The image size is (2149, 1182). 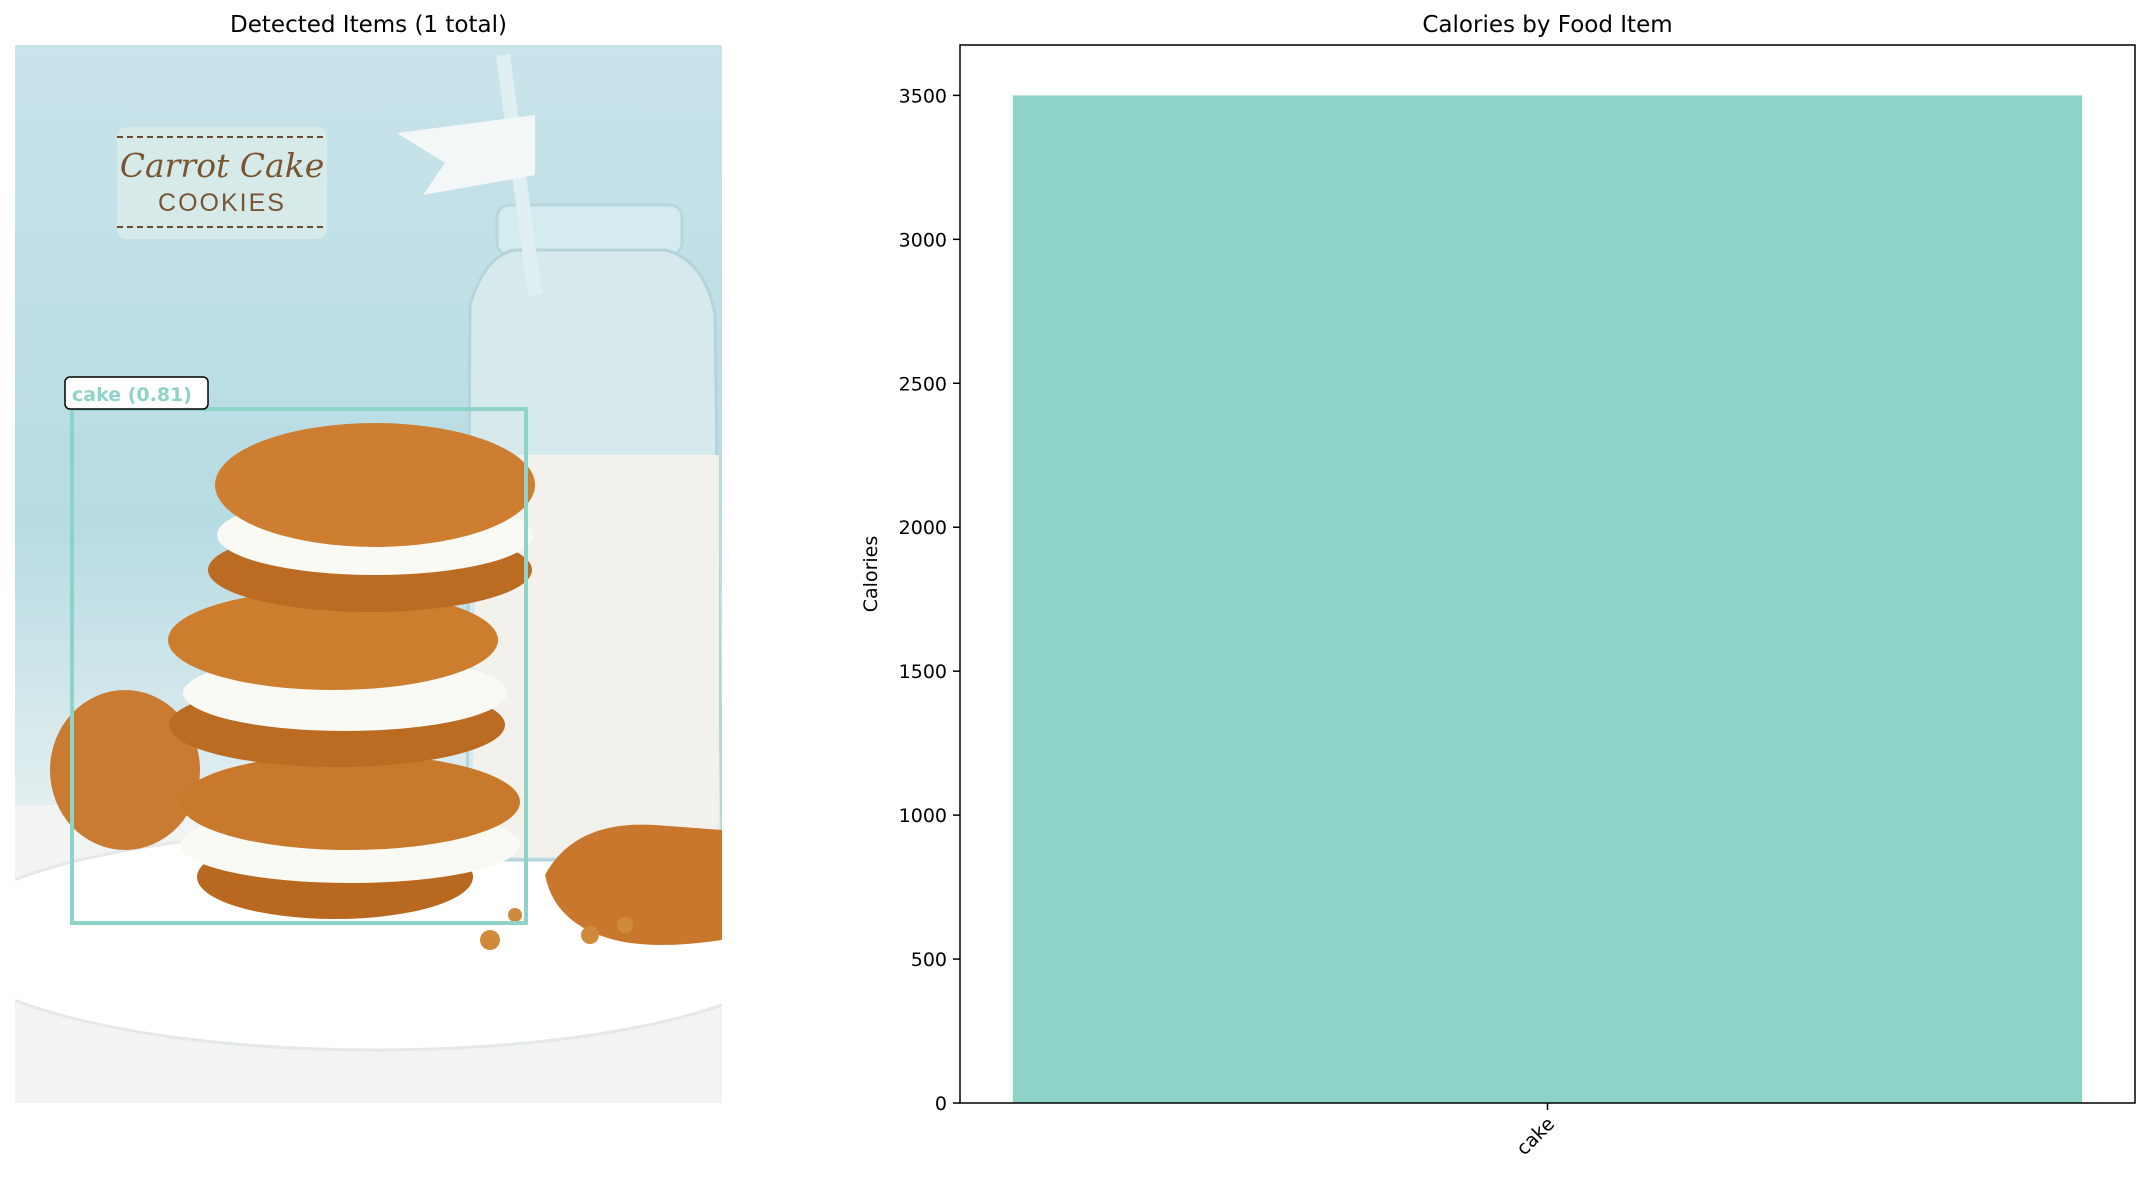 I want to click on y-tick-label-1000: 1000, so click(x=923, y=816).